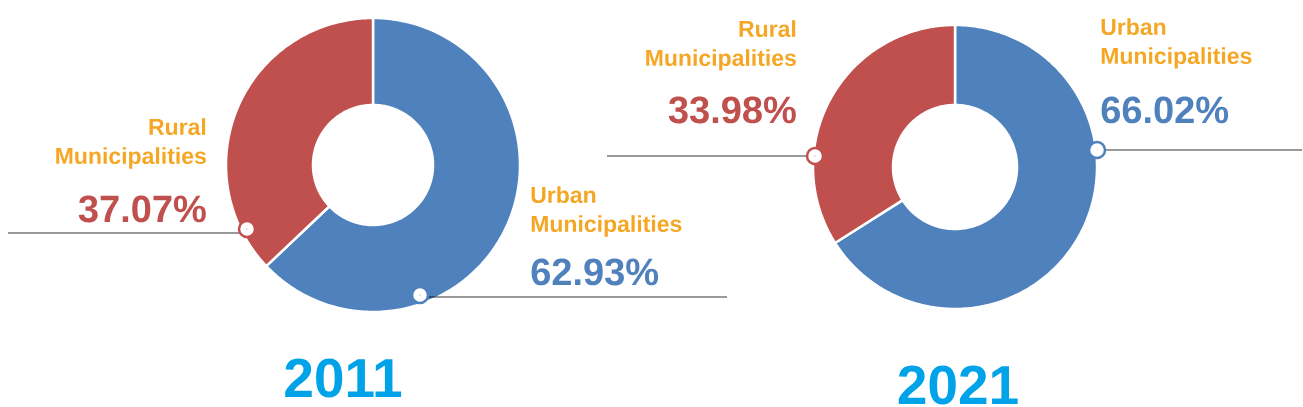 The height and width of the screenshot is (407, 1303). Describe the element at coordinates (343, 378) in the screenshot. I see `text: 2011` at that location.